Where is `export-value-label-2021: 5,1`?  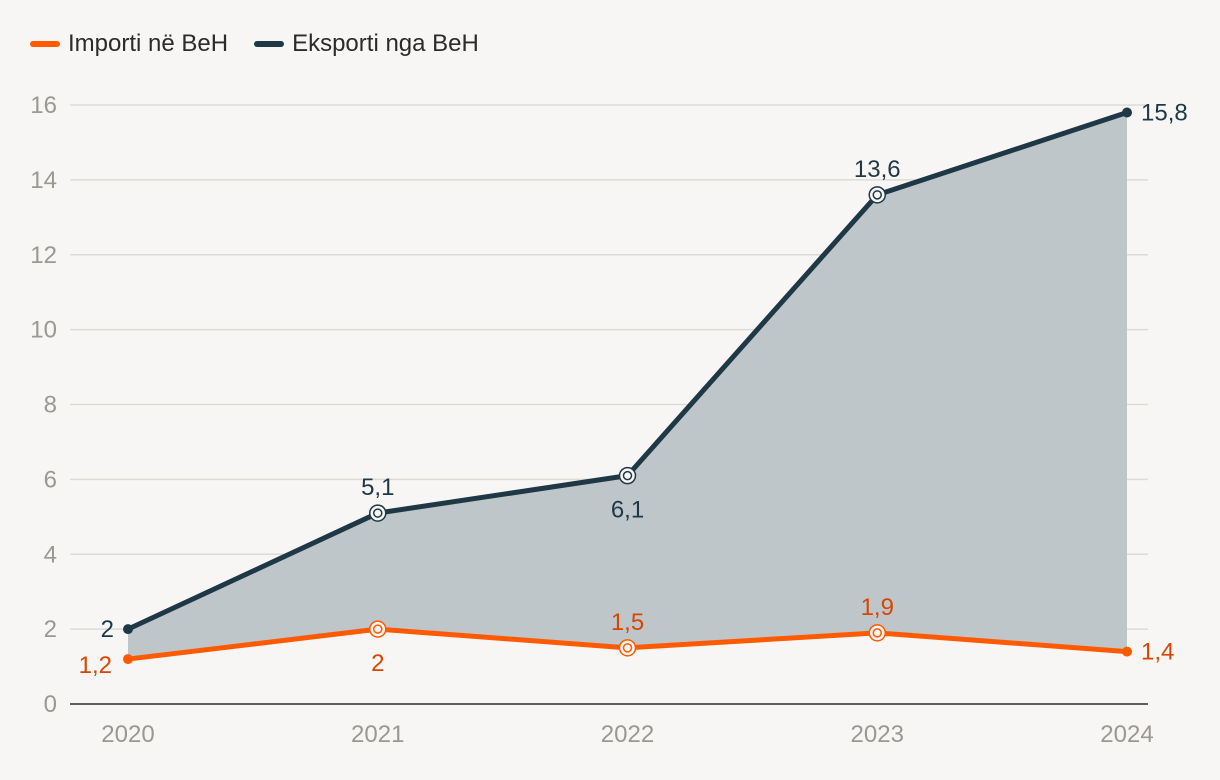 export-value-label-2021: 5,1 is located at coordinates (377, 487).